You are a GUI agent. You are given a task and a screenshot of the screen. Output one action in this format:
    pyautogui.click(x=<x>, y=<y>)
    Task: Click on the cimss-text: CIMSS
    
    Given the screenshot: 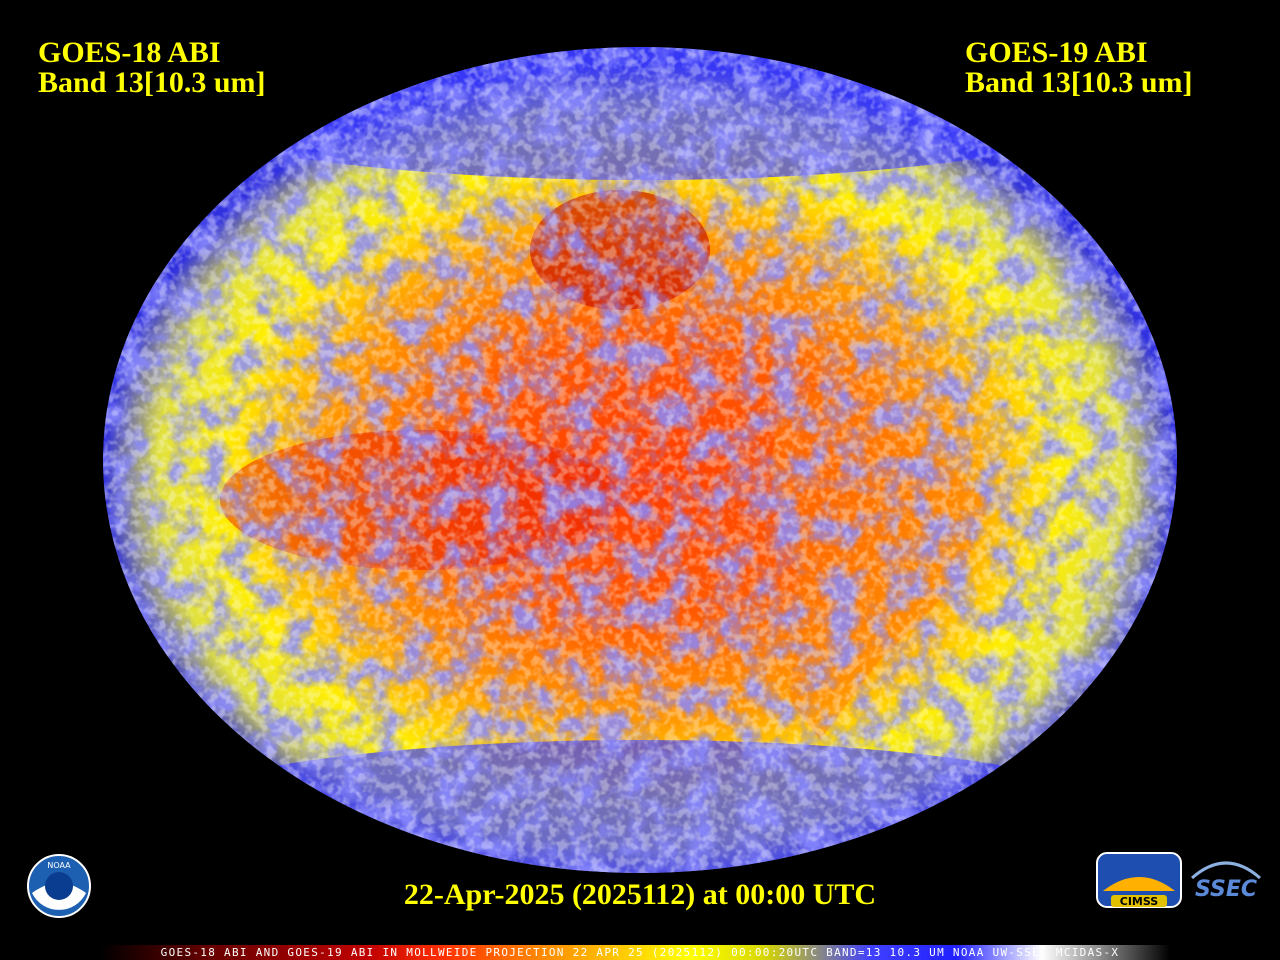 What is the action you would take?
    pyautogui.click(x=1139, y=901)
    